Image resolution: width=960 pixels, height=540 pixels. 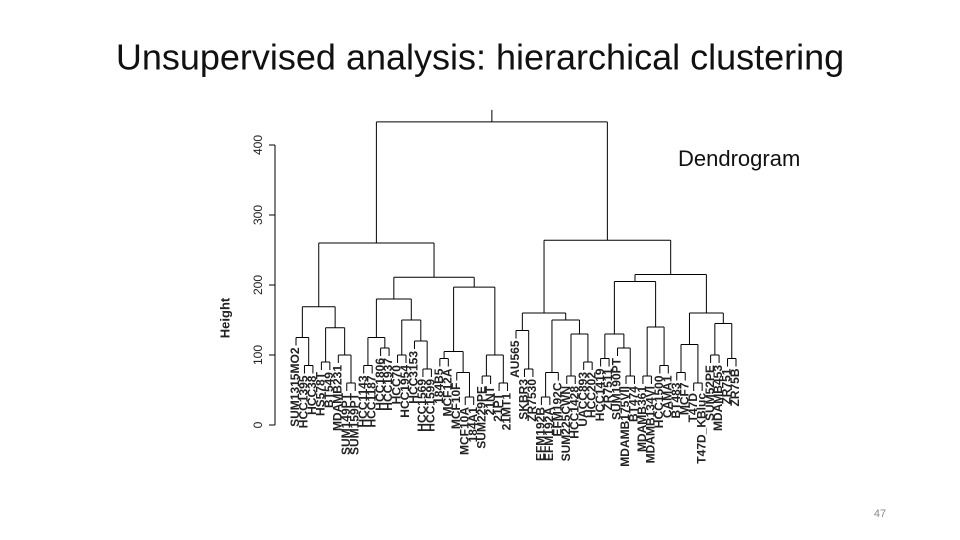 What do you see at coordinates (642, 419) in the screenshot?
I see `leaf-label: MDAMB361` at bounding box center [642, 419].